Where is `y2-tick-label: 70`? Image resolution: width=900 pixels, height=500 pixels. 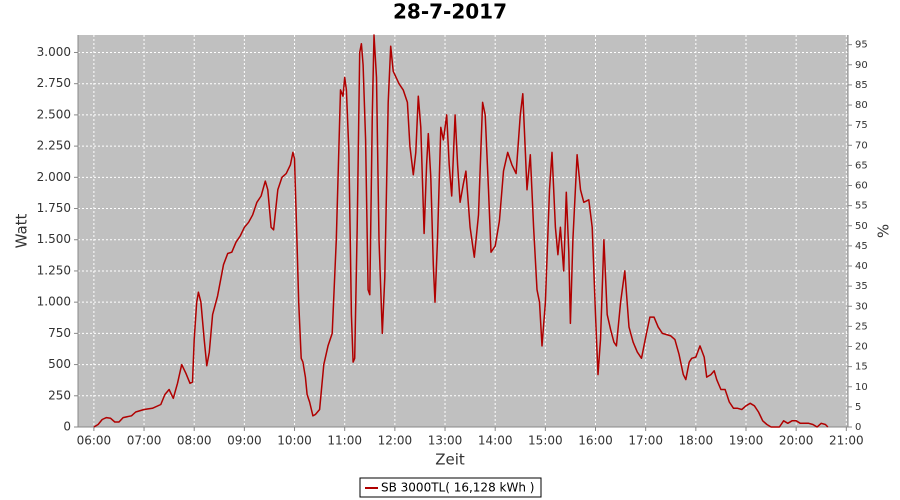 y2-tick-label: 70 is located at coordinates (861, 145).